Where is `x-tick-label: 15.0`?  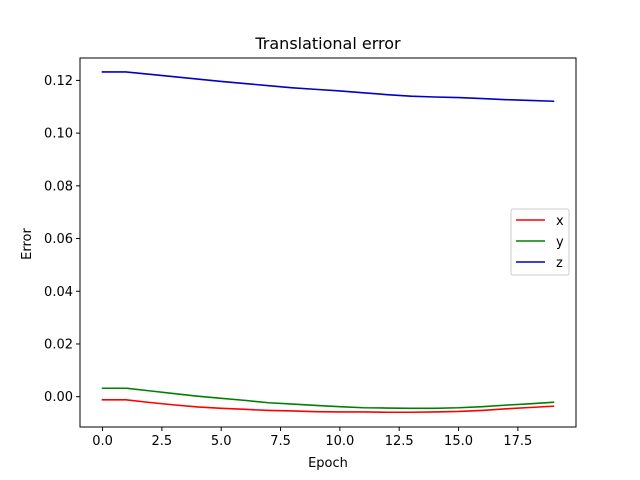 x-tick-label: 15.0 is located at coordinates (458, 441).